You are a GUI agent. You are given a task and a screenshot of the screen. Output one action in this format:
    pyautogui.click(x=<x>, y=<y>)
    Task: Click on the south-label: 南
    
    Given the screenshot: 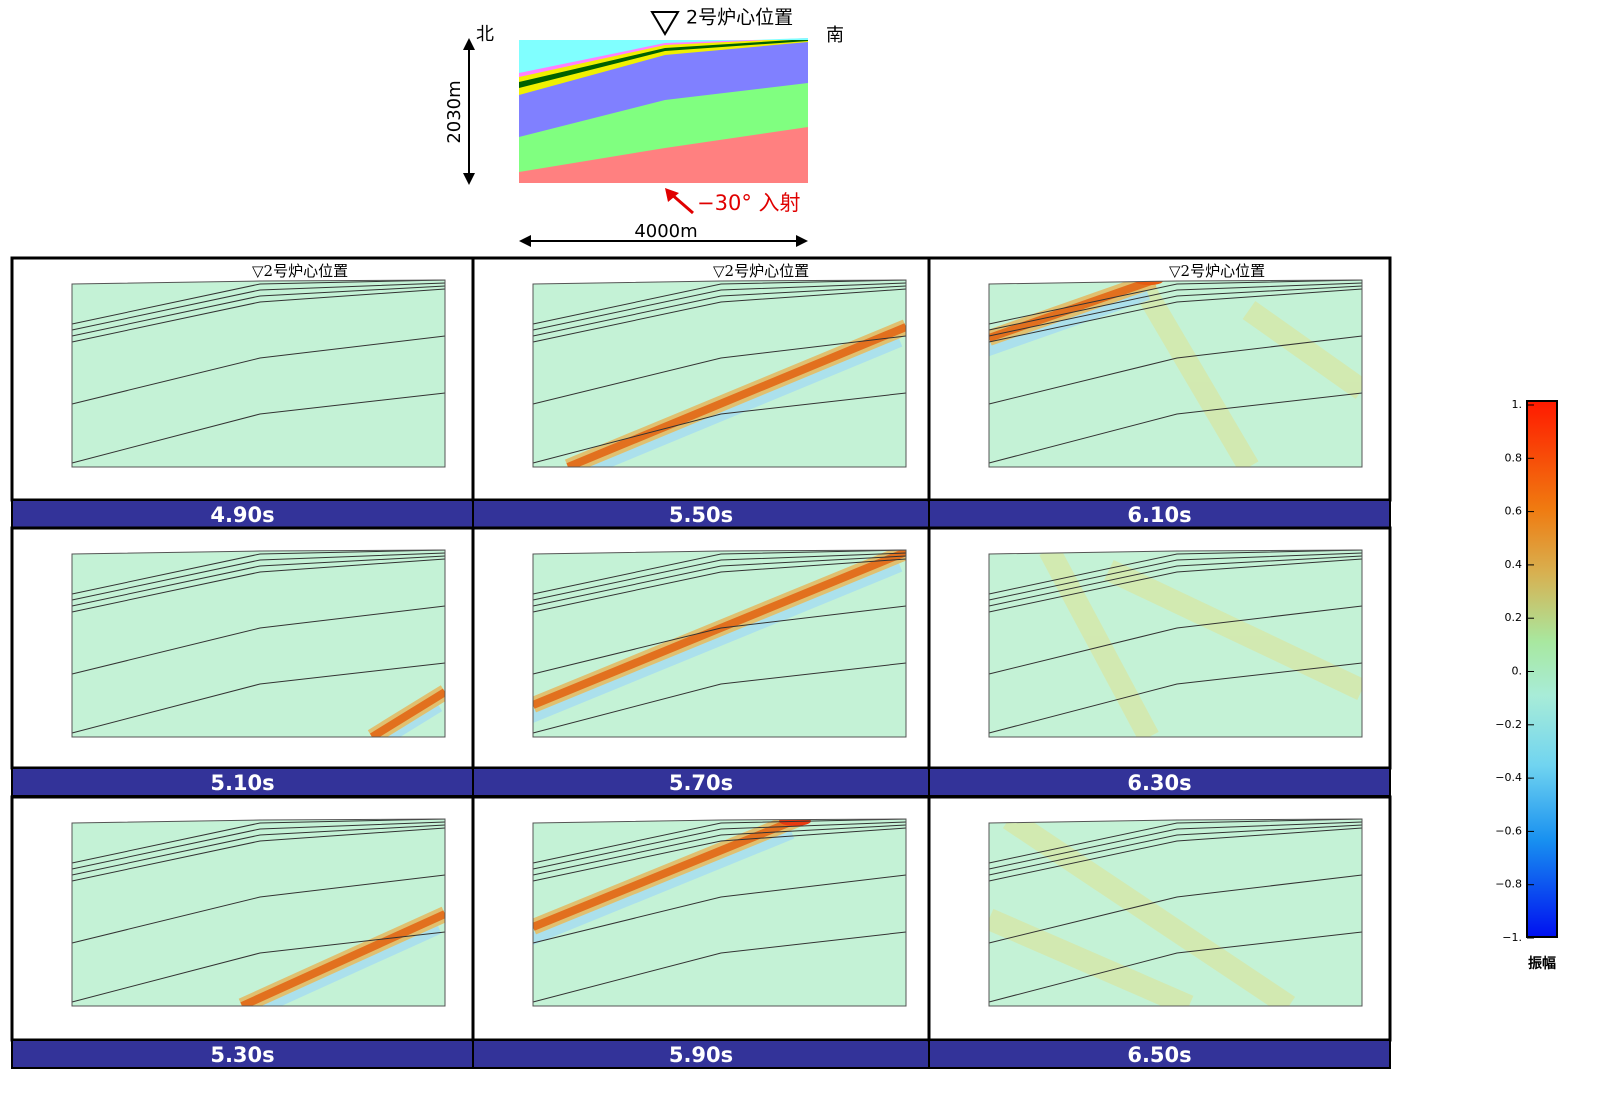 What is the action you would take?
    pyautogui.click(x=835, y=35)
    